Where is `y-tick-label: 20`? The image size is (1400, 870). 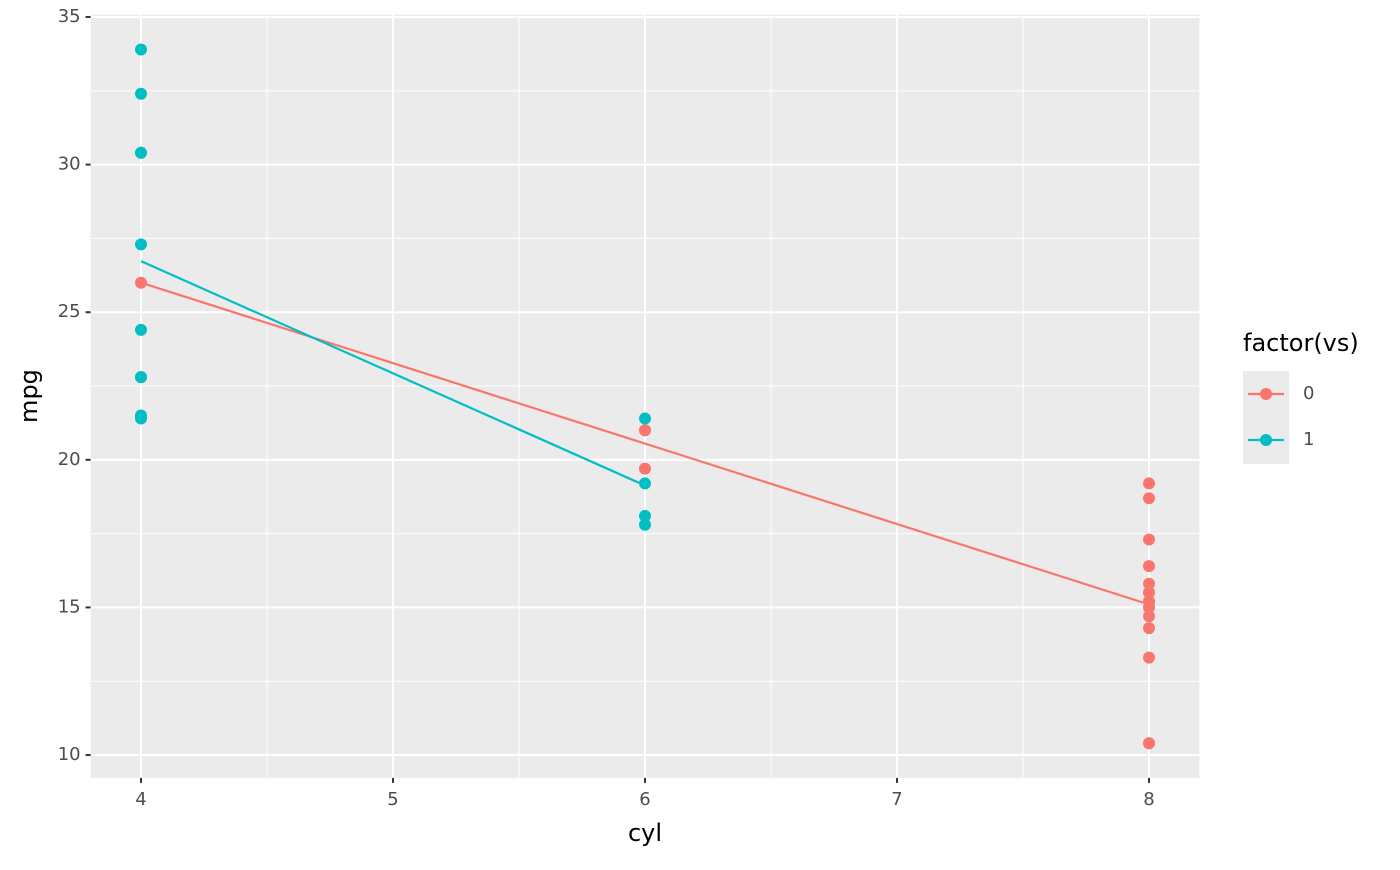
y-tick-label: 20 is located at coordinates (69, 459).